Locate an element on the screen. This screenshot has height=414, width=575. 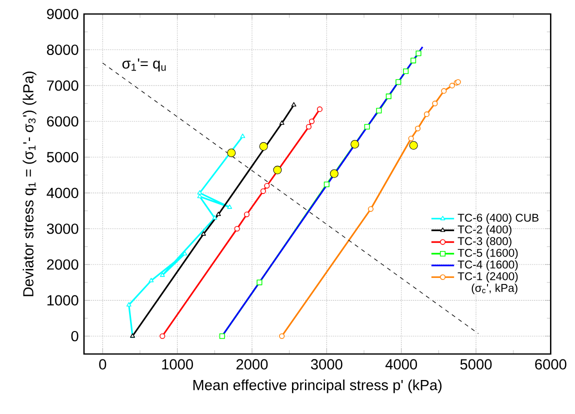
y-tick-label: 4000 is located at coordinates (62, 193).